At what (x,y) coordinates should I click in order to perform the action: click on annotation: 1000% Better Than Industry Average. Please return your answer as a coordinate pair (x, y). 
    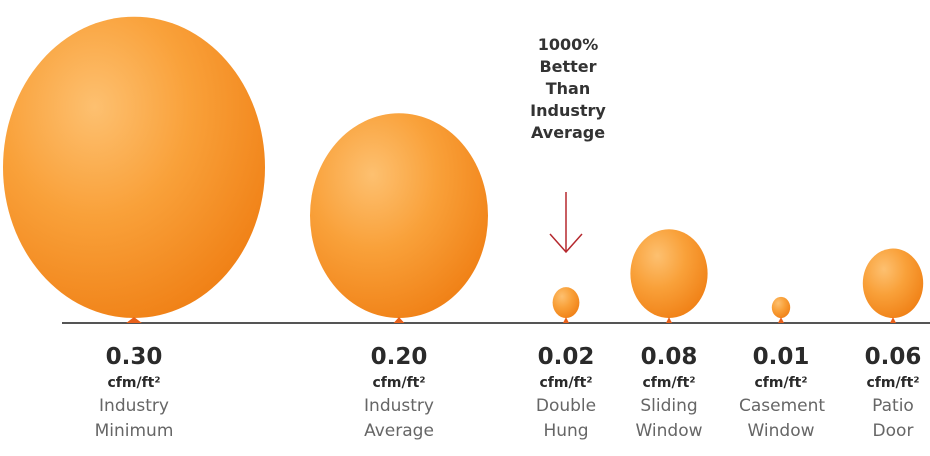
    Looking at the image, I should click on (568, 89).